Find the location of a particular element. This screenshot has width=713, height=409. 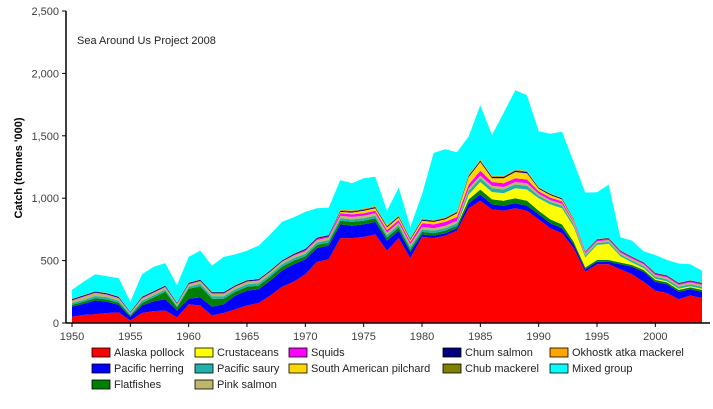

y-axis-title: Catch (tonnes '000) is located at coordinates (19, 167).